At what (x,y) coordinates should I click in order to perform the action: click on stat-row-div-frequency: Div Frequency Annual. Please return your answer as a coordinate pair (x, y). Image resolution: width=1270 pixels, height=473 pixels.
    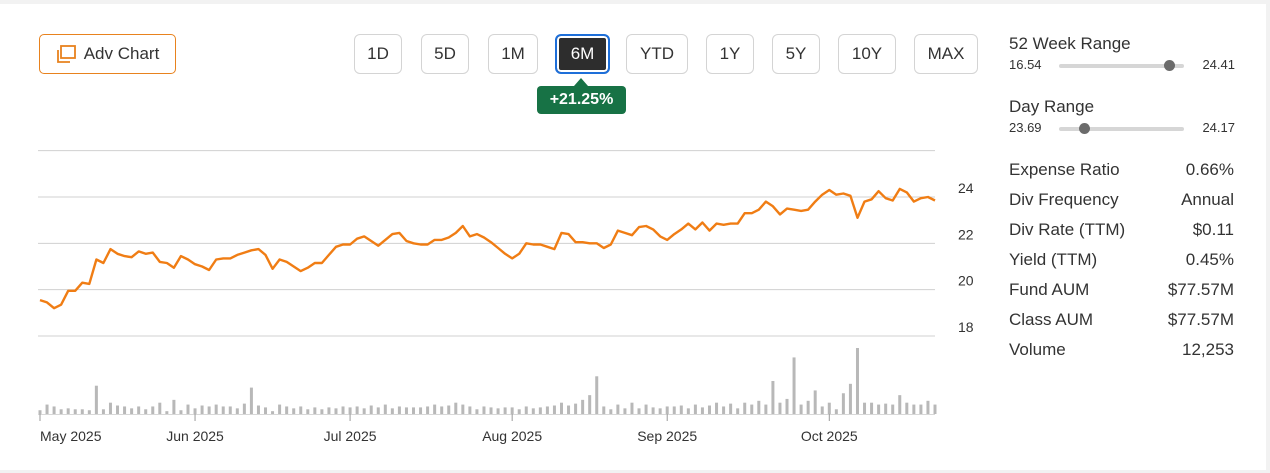
    Looking at the image, I should click on (1121, 200).